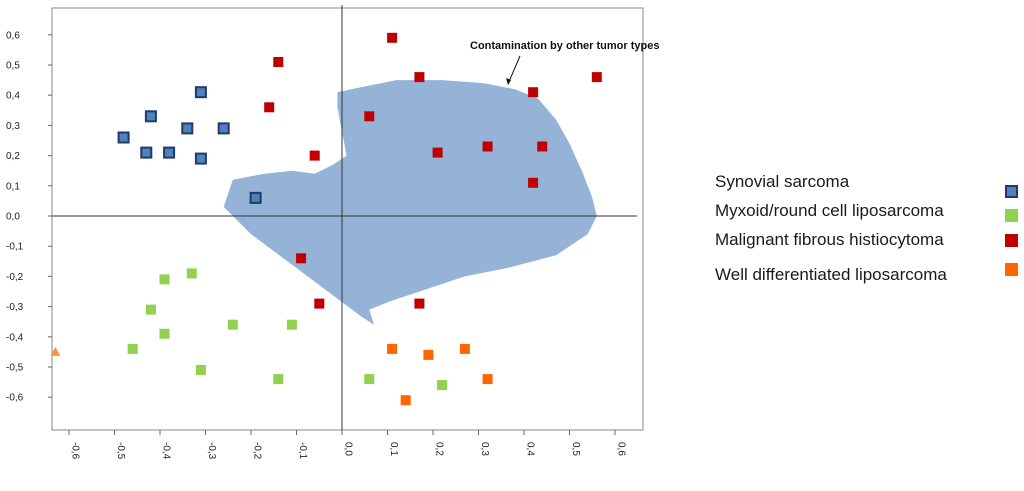 This screenshot has height=491, width=1024. What do you see at coordinates (1011, 269) in the screenshot?
I see `legend-swatch-well-diff` at bounding box center [1011, 269].